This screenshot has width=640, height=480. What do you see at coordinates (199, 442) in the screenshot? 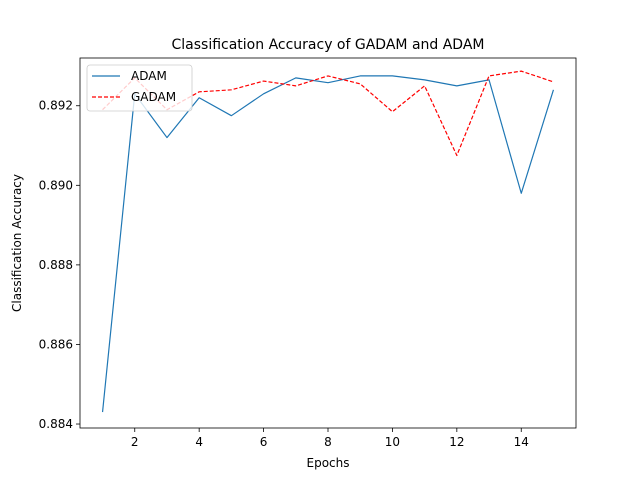
I see `x-tick-label: 4` at bounding box center [199, 442].